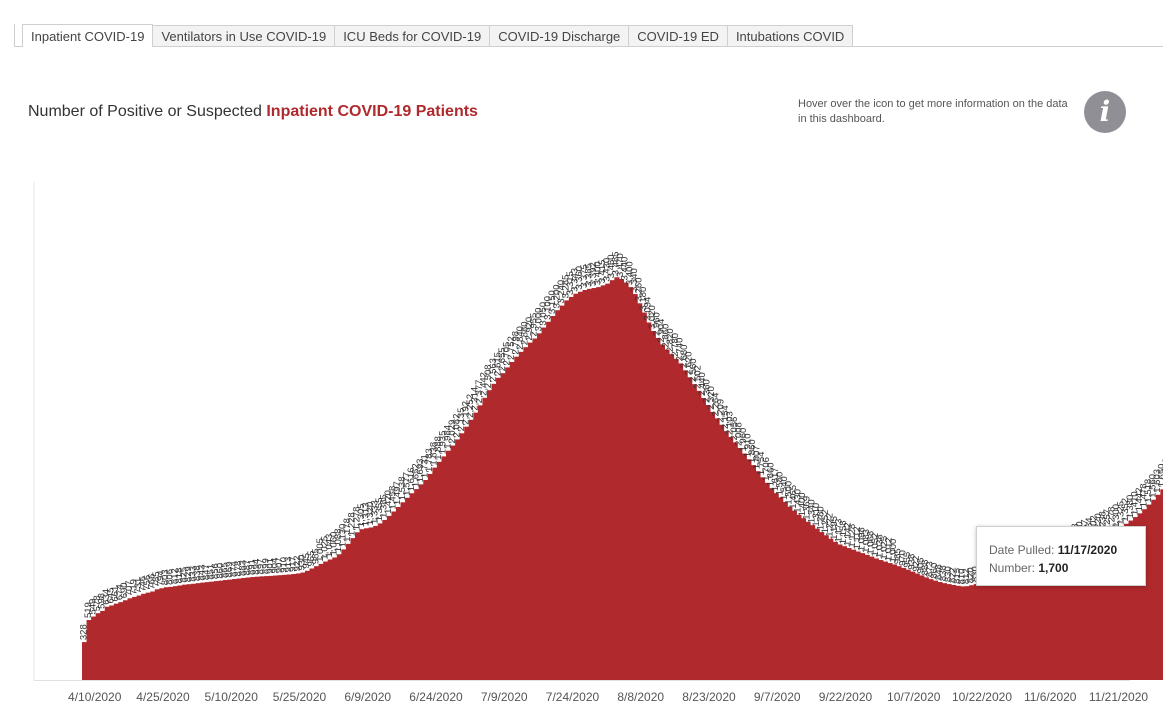 The width and height of the screenshot is (1163, 721). Describe the element at coordinates (560, 35) in the screenshot. I see `tab-discharge: COVID-19 Discharge` at that location.